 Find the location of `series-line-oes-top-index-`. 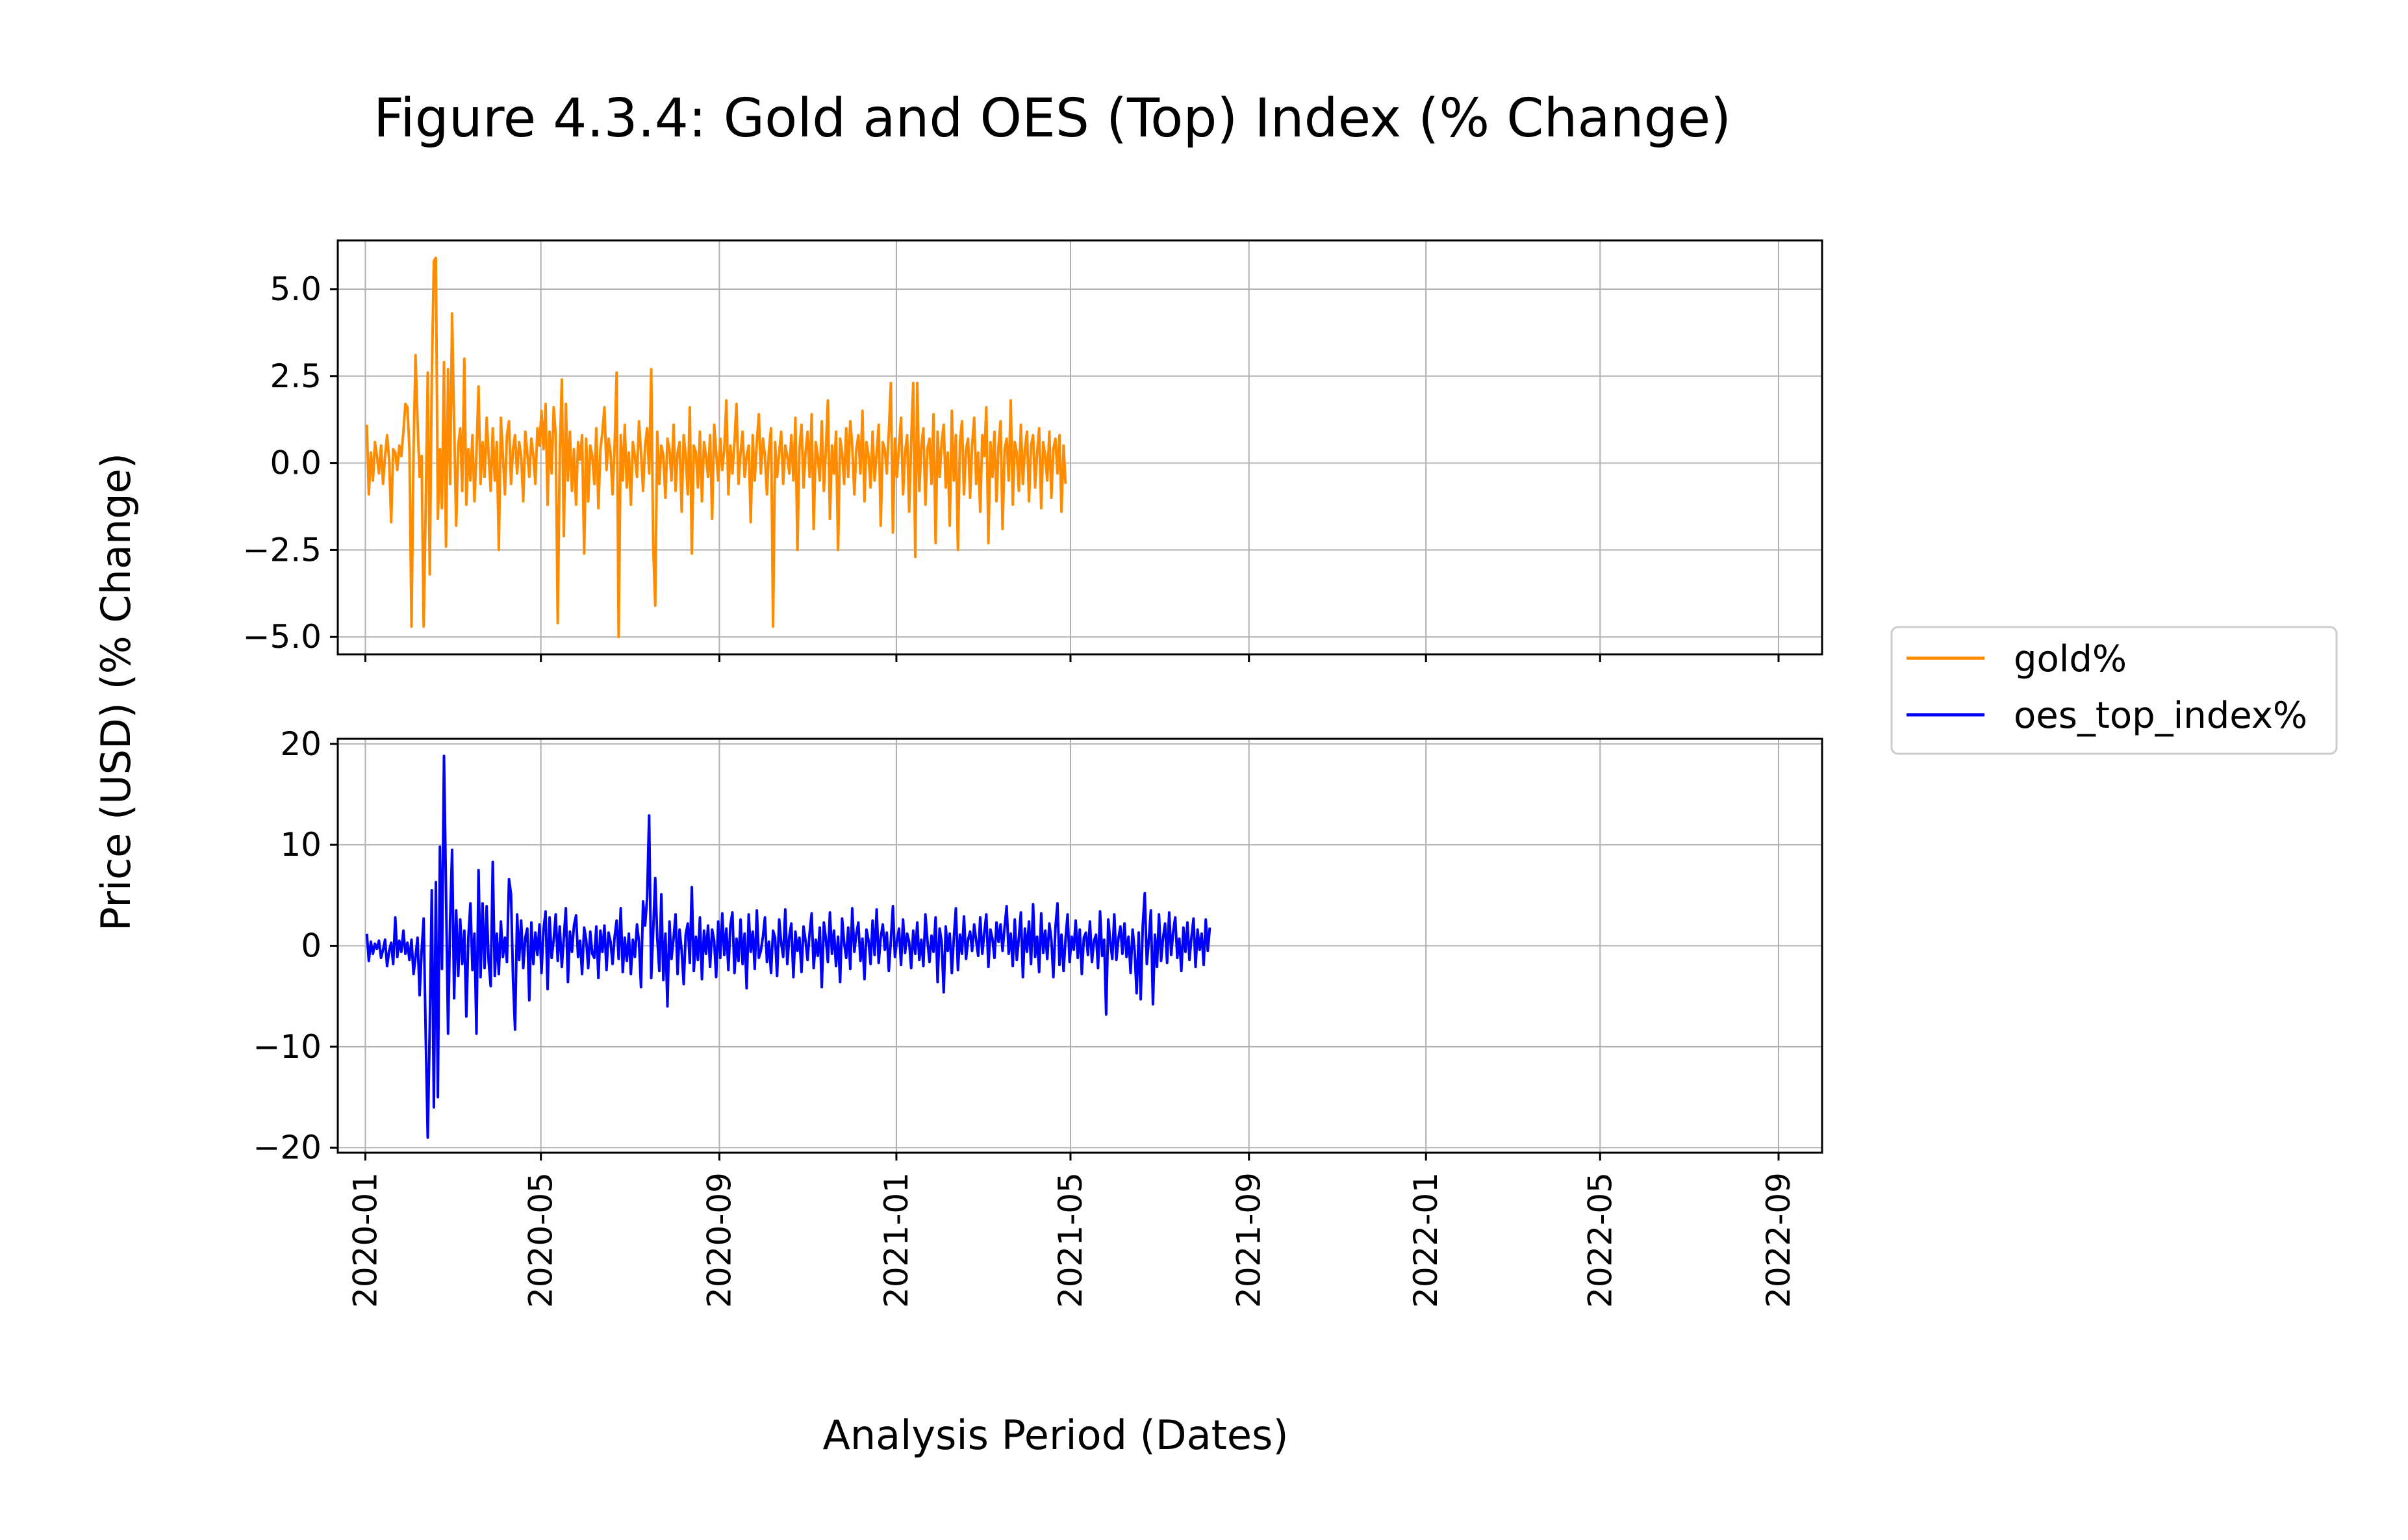

series-line-oes-top-index- is located at coordinates (788, 946).